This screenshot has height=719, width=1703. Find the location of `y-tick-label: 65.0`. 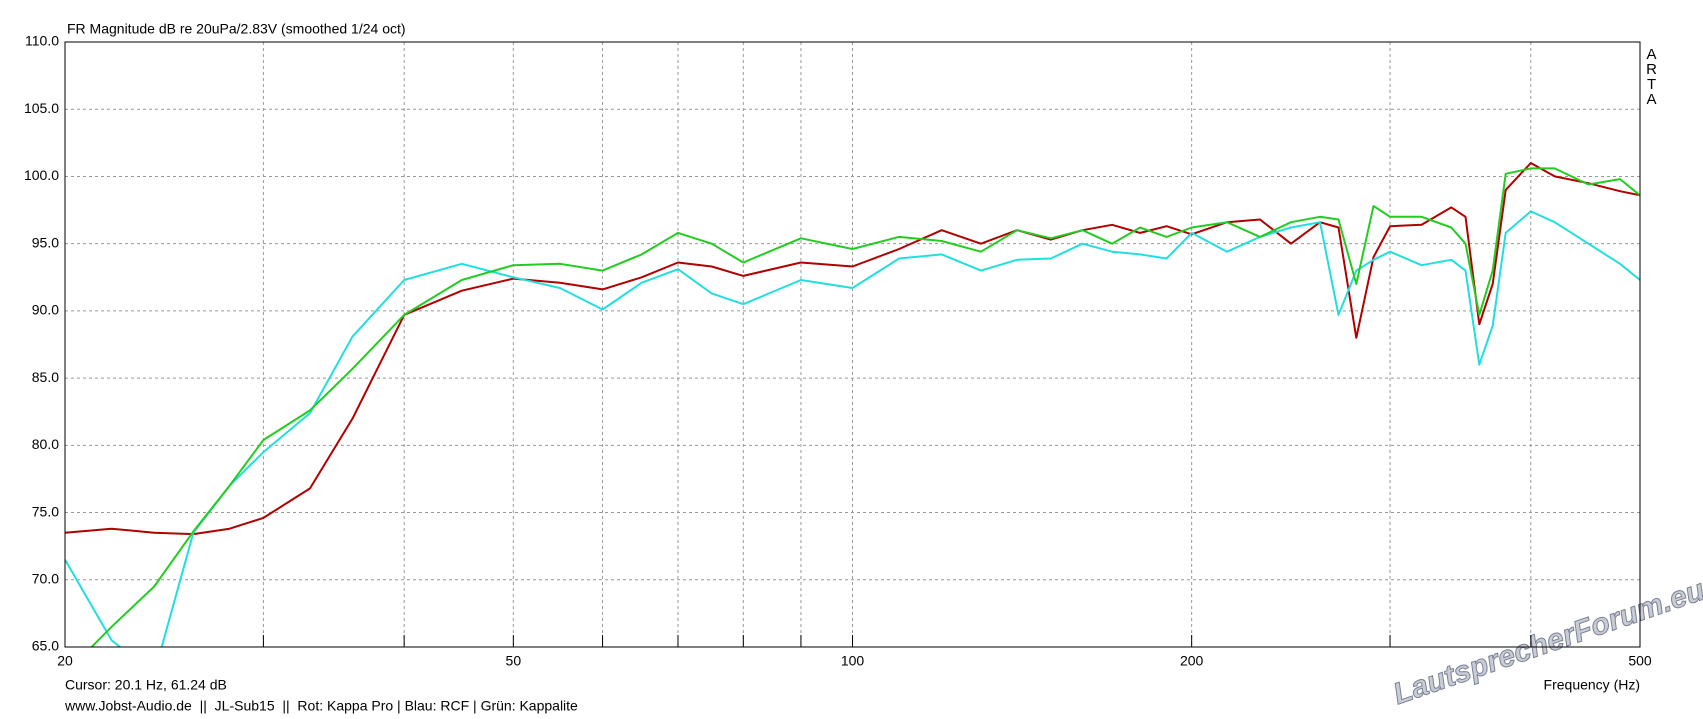

y-tick-label: 65.0 is located at coordinates (45, 646).